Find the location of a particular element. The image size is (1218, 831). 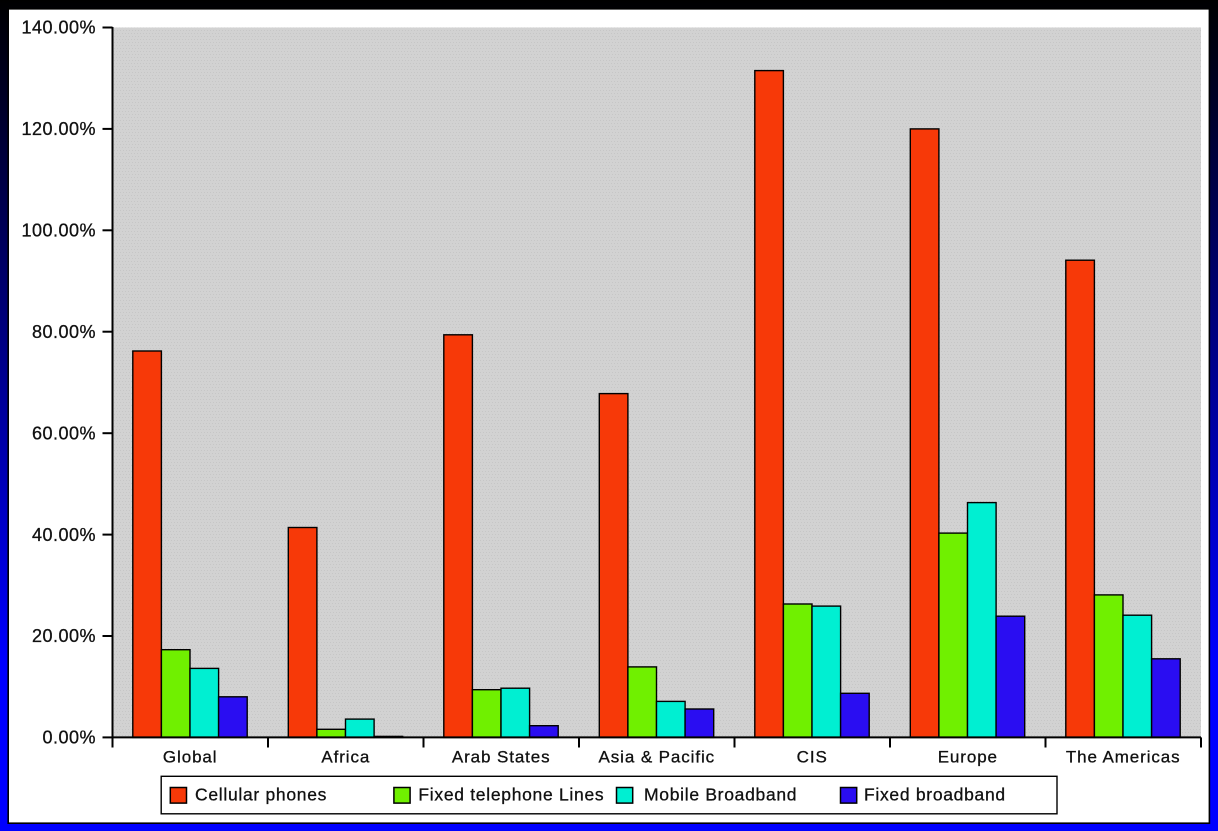

svg-text: 40.00% is located at coordinates (64, 535).